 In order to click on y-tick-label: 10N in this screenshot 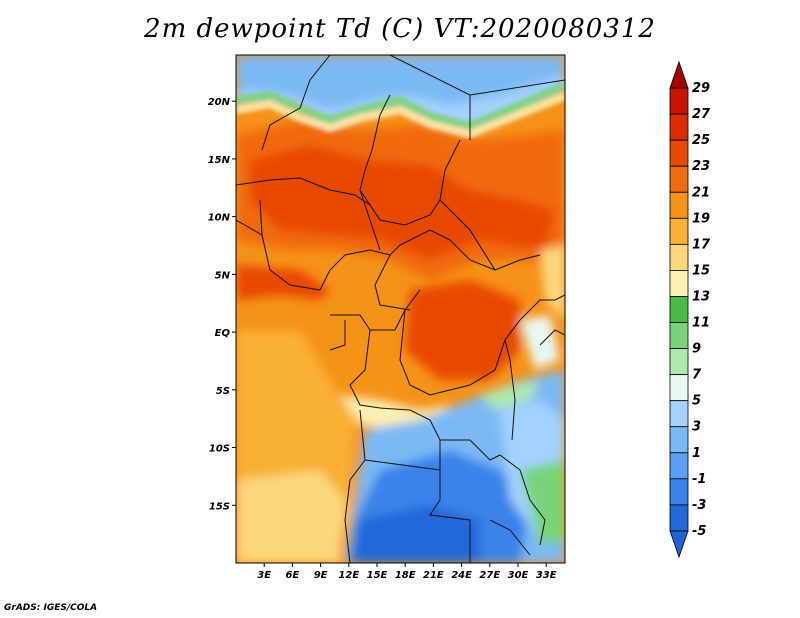, I will do `click(219, 218)`.